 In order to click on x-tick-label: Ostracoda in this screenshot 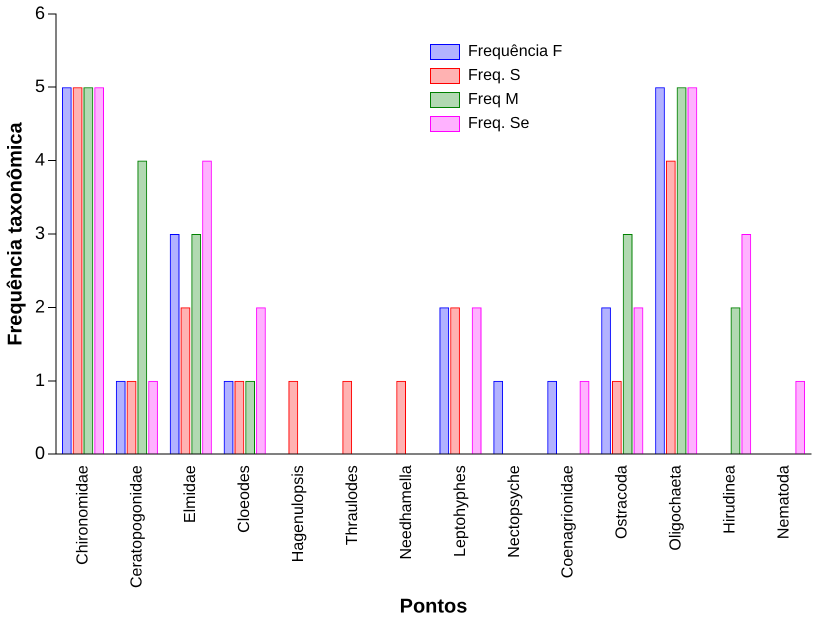, I will do `click(622, 502)`.